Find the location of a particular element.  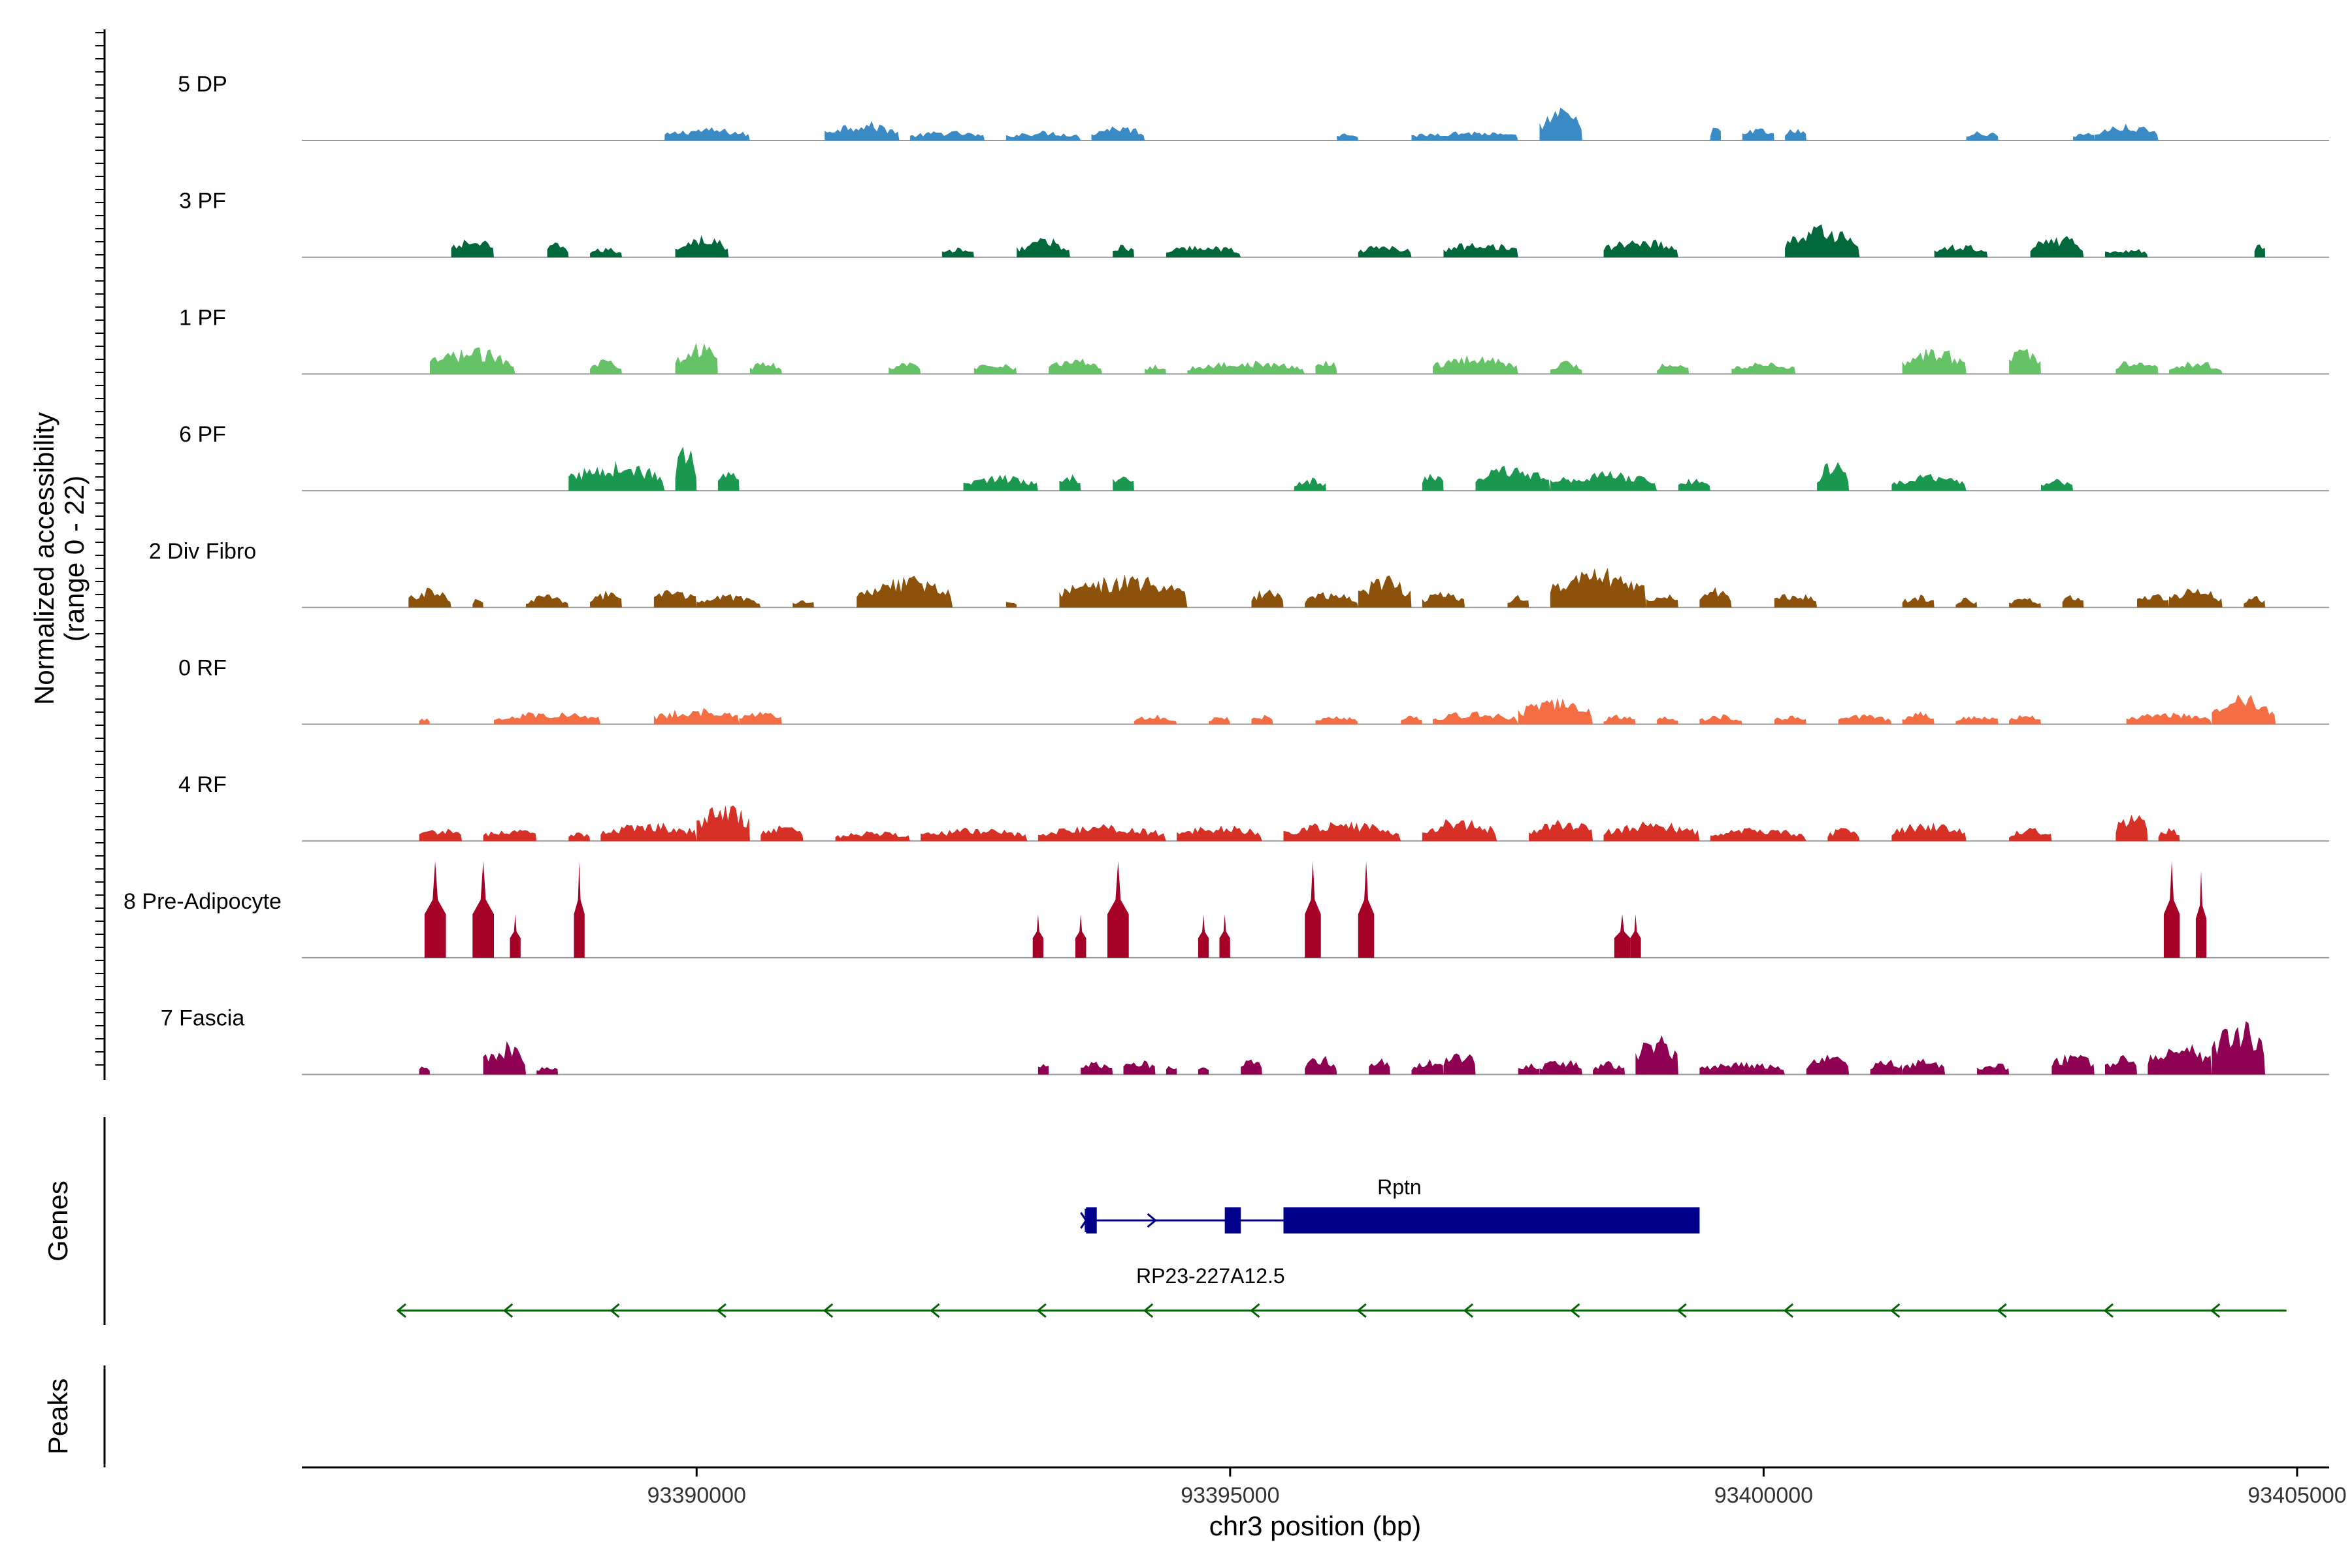

coverage-y-ticks is located at coordinates (100, 549).